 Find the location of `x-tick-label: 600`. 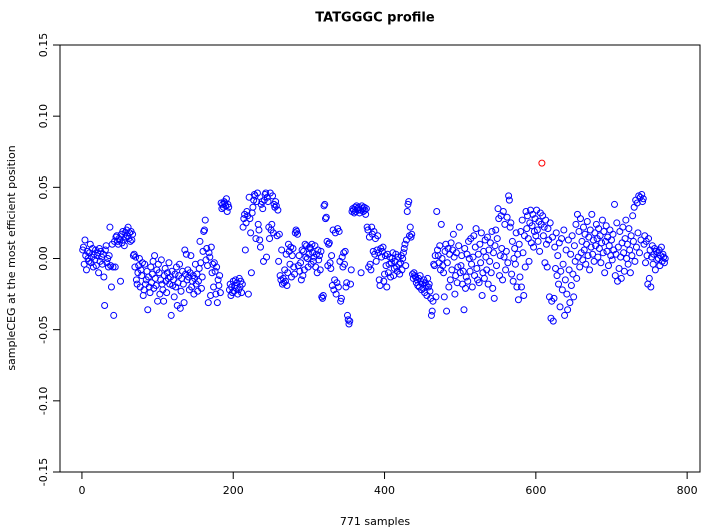

x-tick-label: 600 is located at coordinates (535, 490).